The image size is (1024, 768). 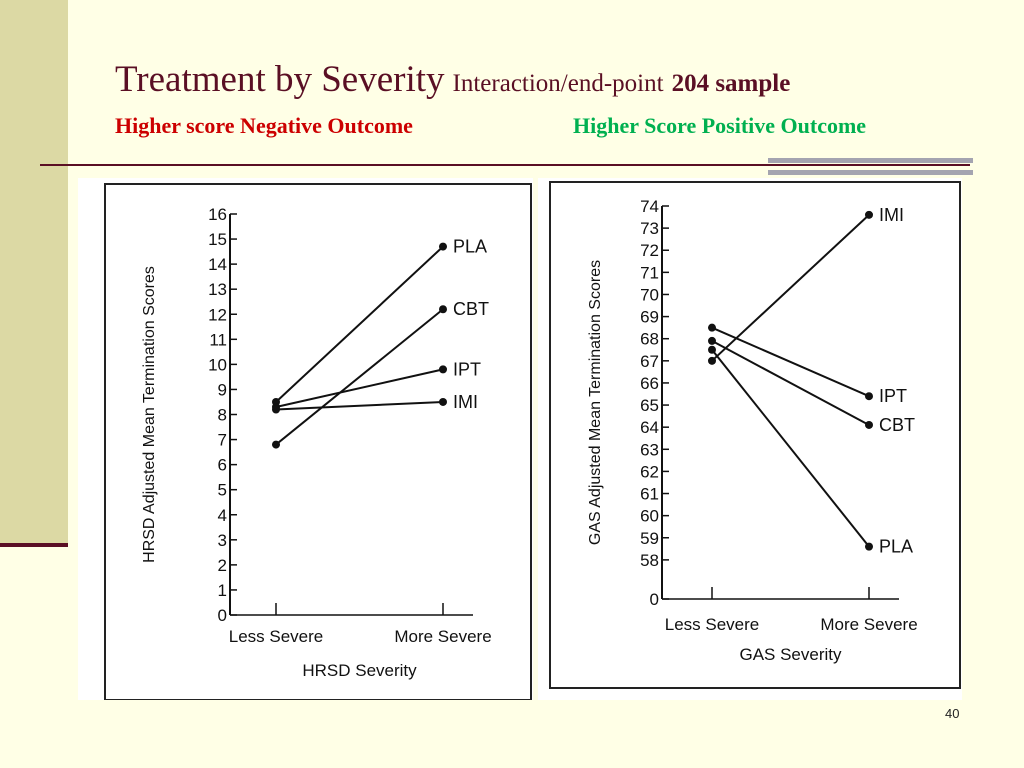 I want to click on y-tick-label: 71, so click(x=649, y=272).